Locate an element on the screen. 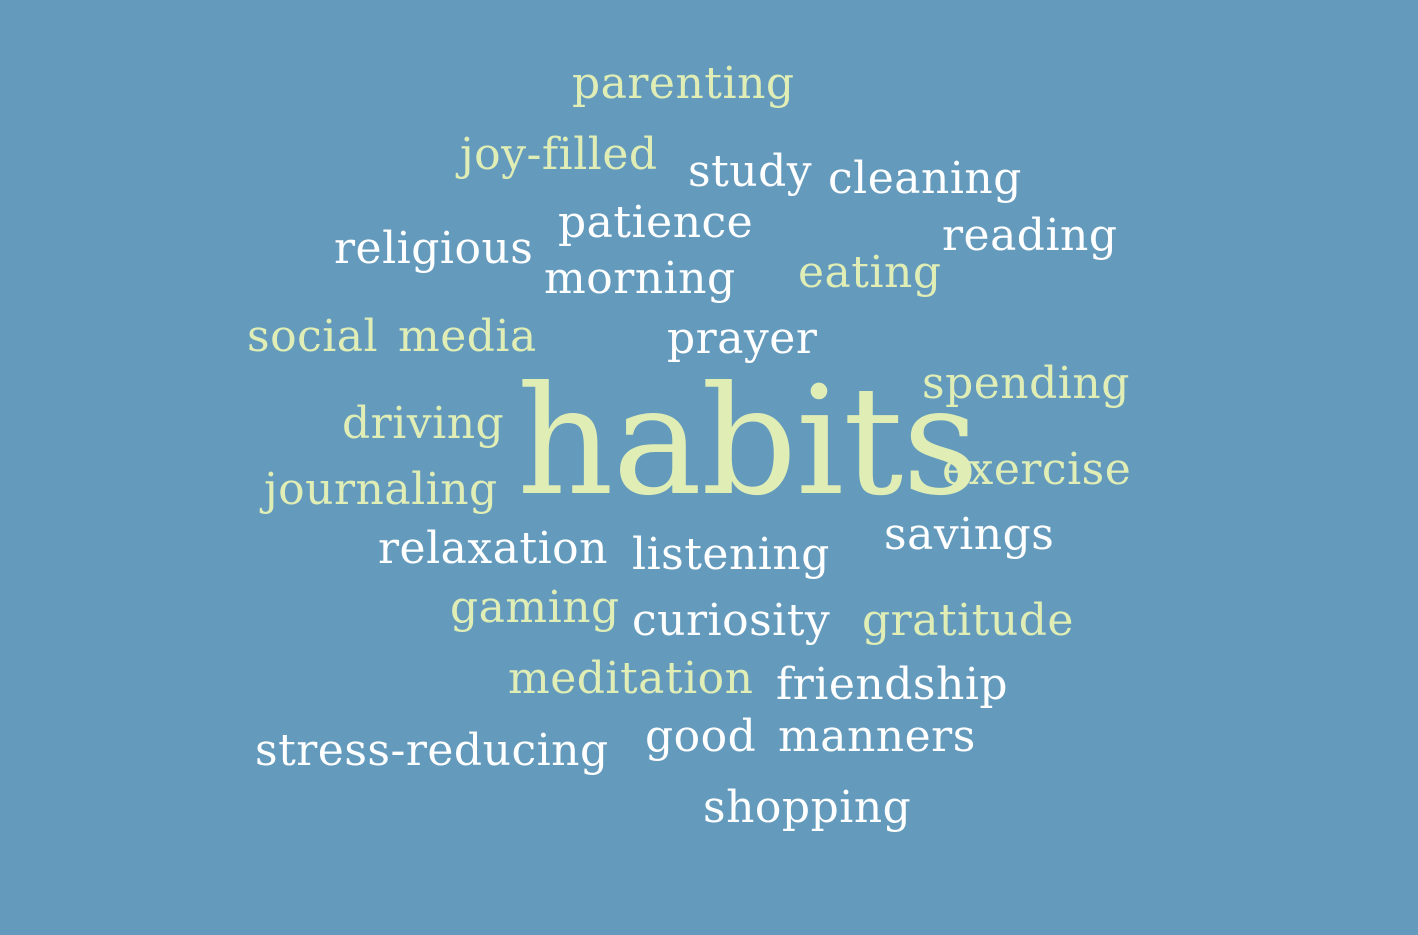 Image resolution: width=1418 pixels, height=935 pixels. word-media: media is located at coordinates (467, 336).